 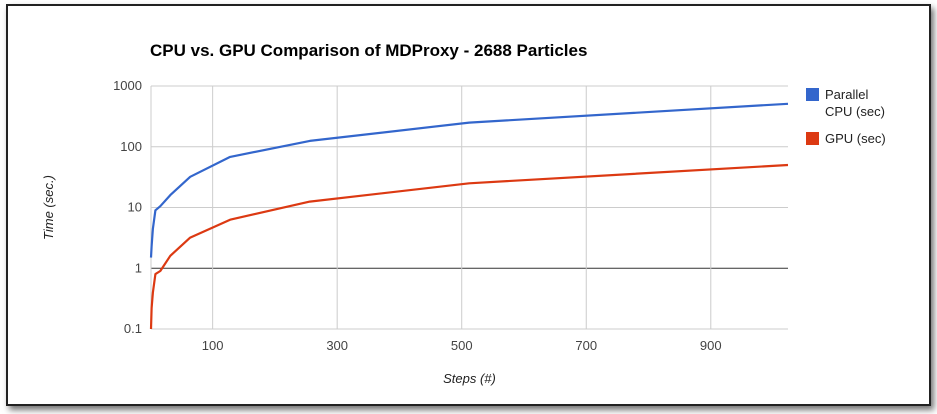 I want to click on x-tick-label: 500, so click(x=462, y=345).